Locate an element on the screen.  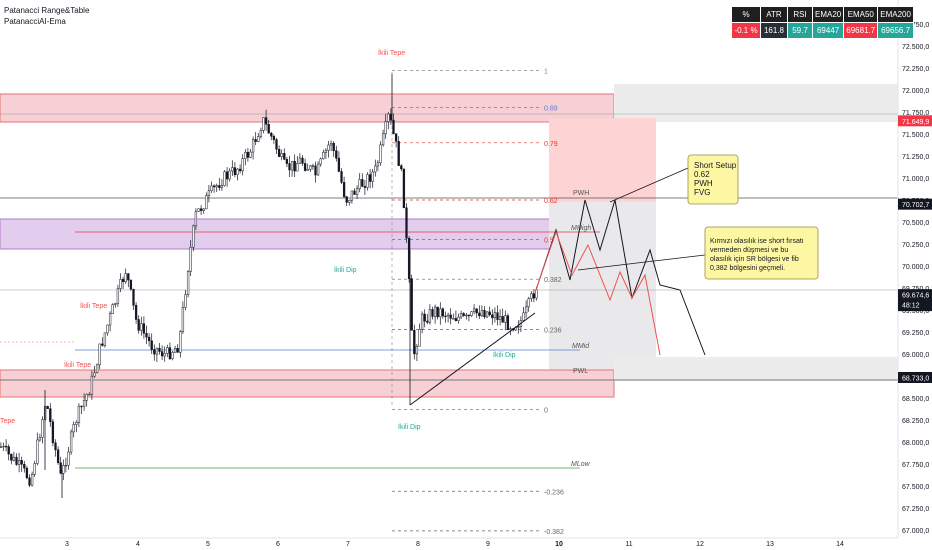
price-badge-label: 70.702,7 is located at coordinates (915, 205).